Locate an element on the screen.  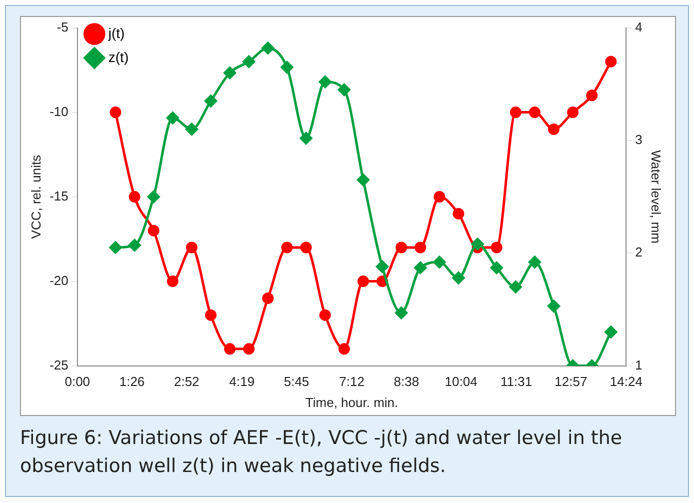
y-tick-label: -5 is located at coordinates (62, 26).